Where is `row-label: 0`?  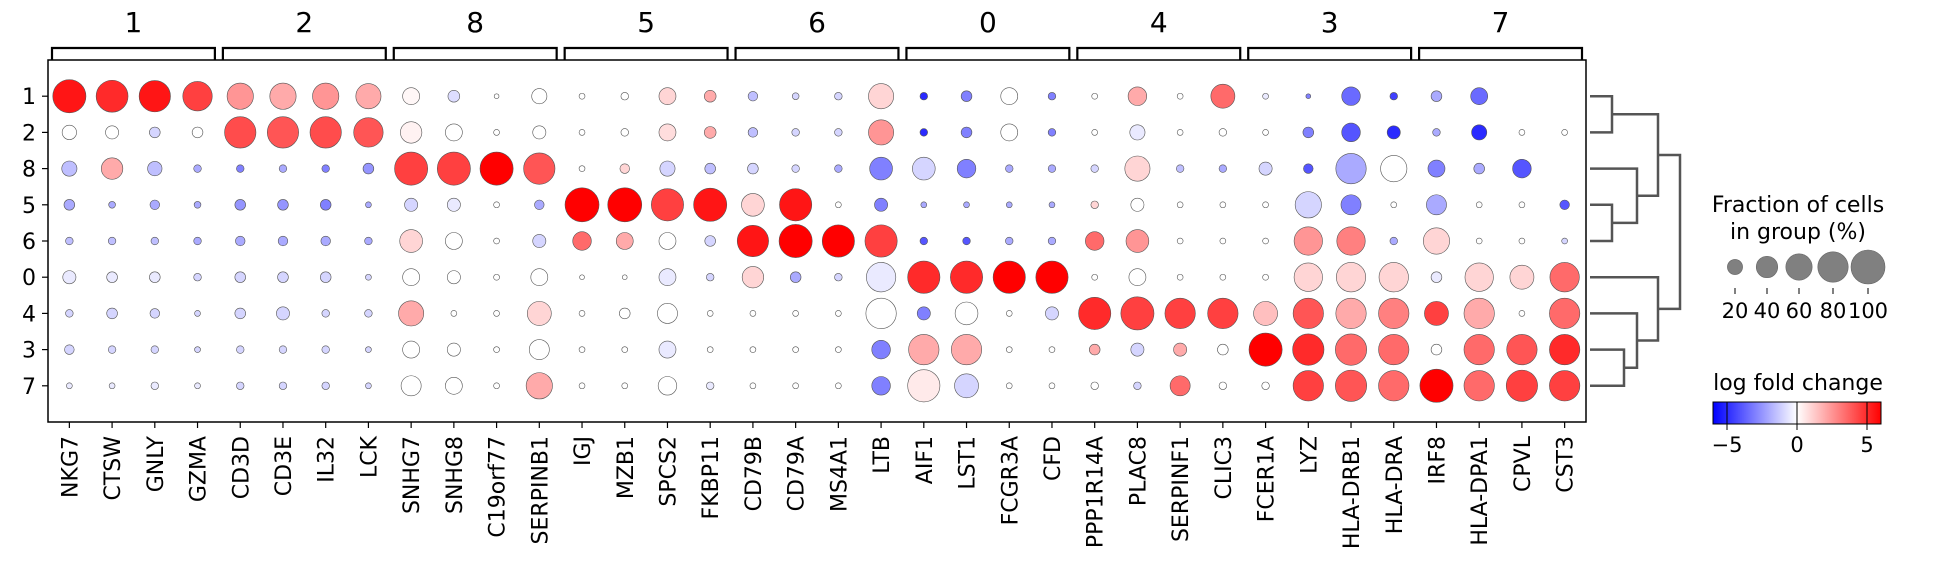 row-label: 0 is located at coordinates (29, 278).